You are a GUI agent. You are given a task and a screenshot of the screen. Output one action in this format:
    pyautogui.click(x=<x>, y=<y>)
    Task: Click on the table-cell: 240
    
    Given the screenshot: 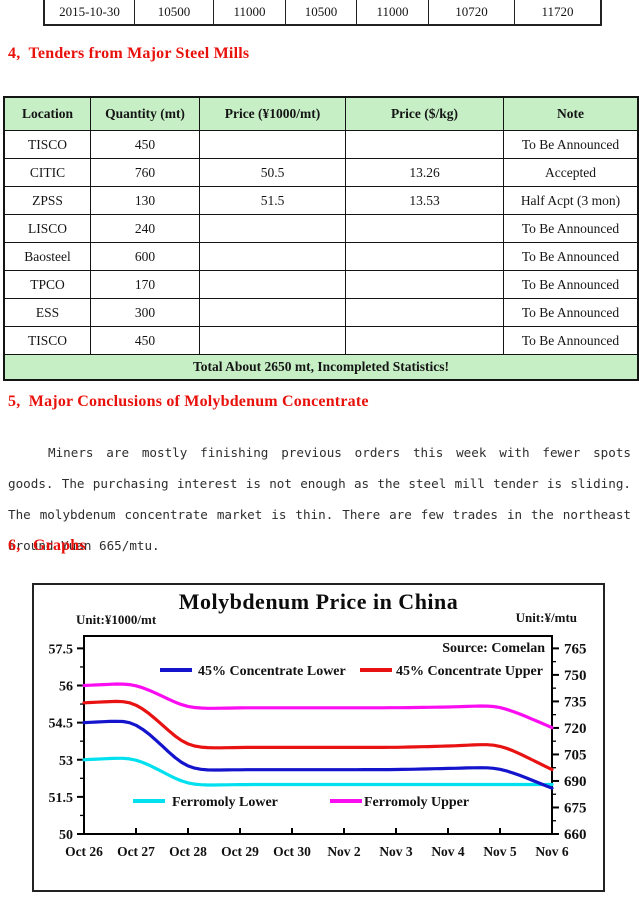 What is the action you would take?
    pyautogui.click(x=145, y=228)
    